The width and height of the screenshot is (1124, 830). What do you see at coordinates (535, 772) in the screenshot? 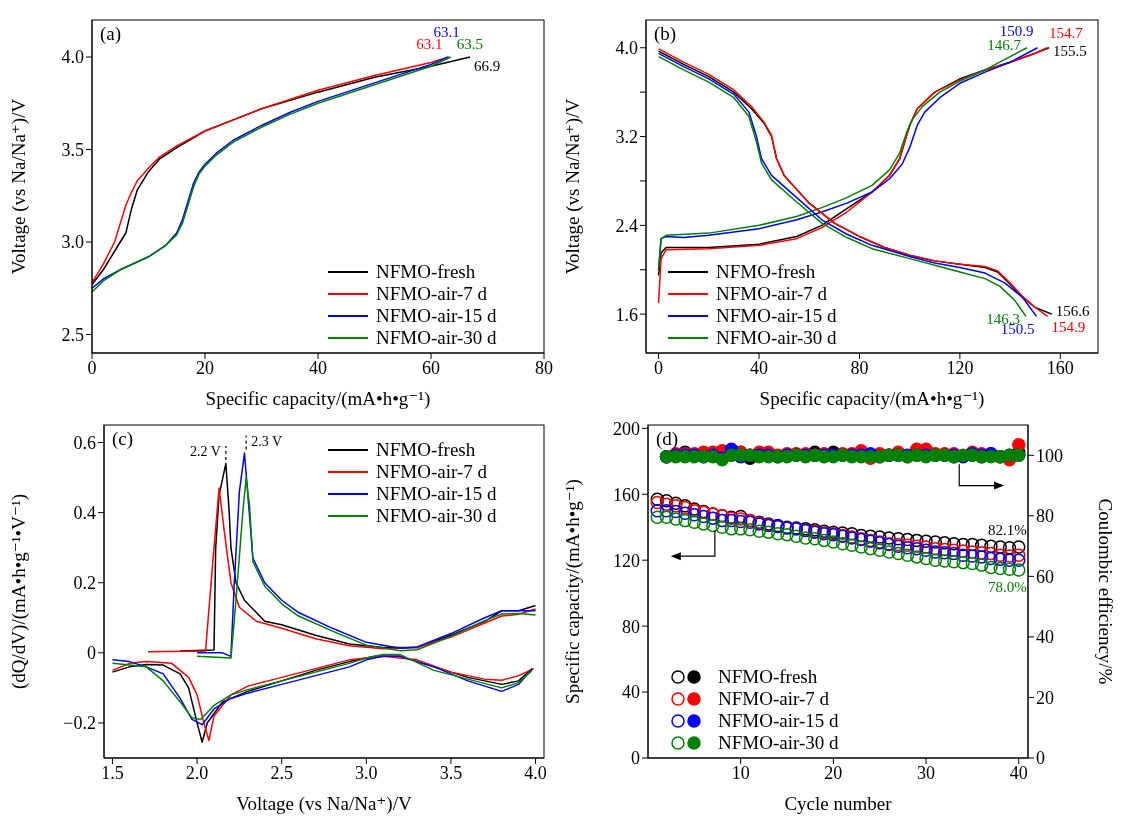
I see `x-tick-label: 4.0` at bounding box center [535, 772].